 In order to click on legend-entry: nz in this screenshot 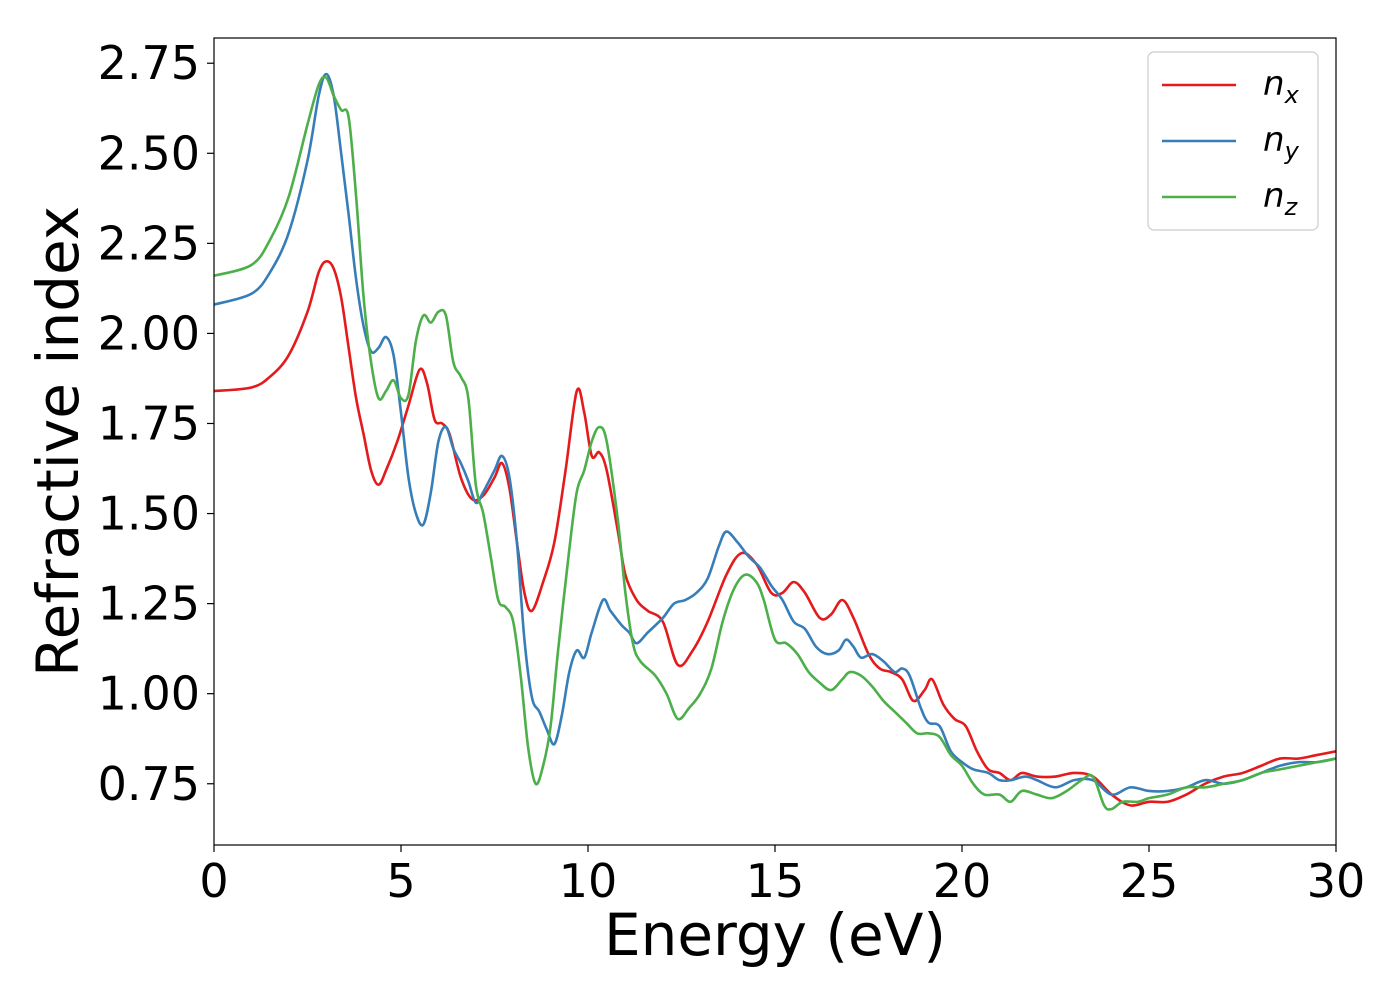, I will do `click(1230, 198)`.